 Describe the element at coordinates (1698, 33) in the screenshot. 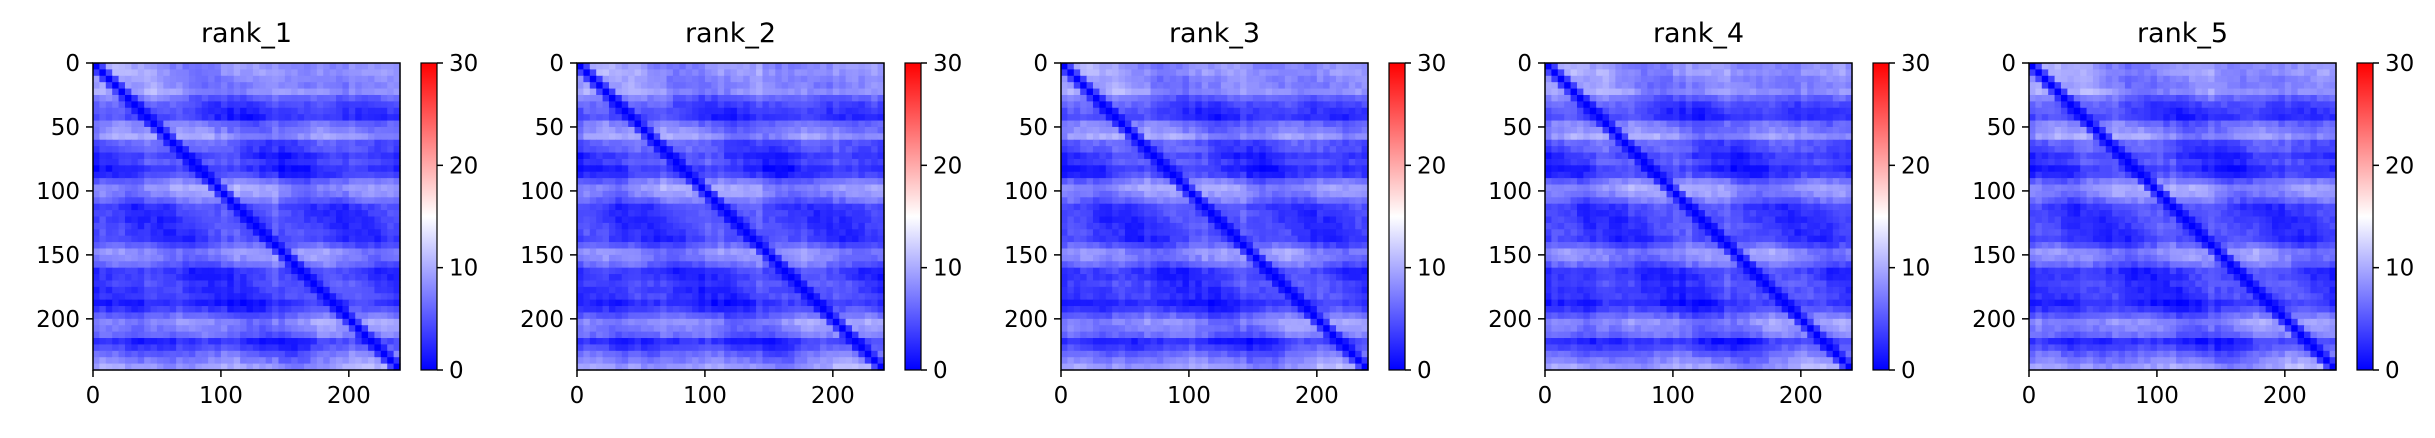

I see `panel-title: rank_4` at that location.